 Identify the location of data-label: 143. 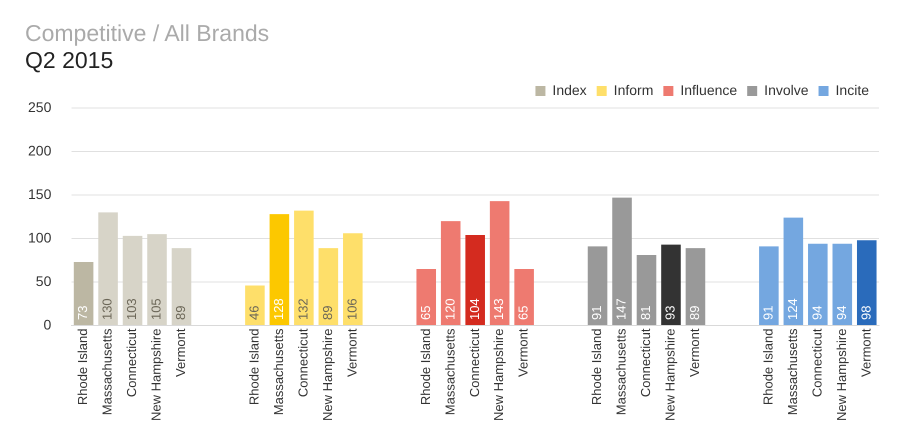
(498, 309).